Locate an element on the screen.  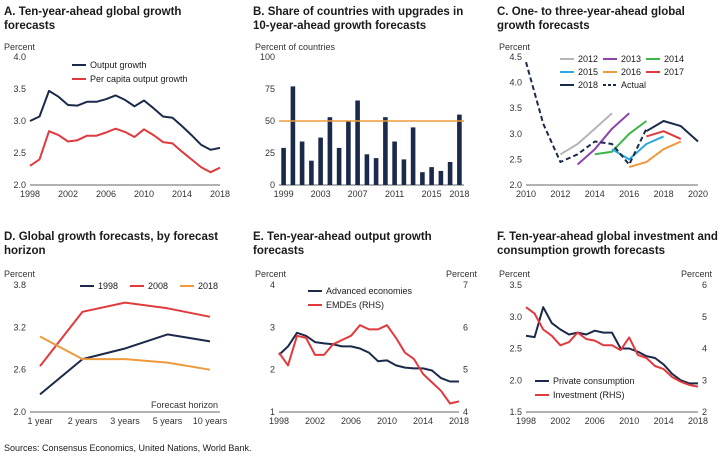
panel-c-x-tick-label: 2012 is located at coordinates (560, 194).